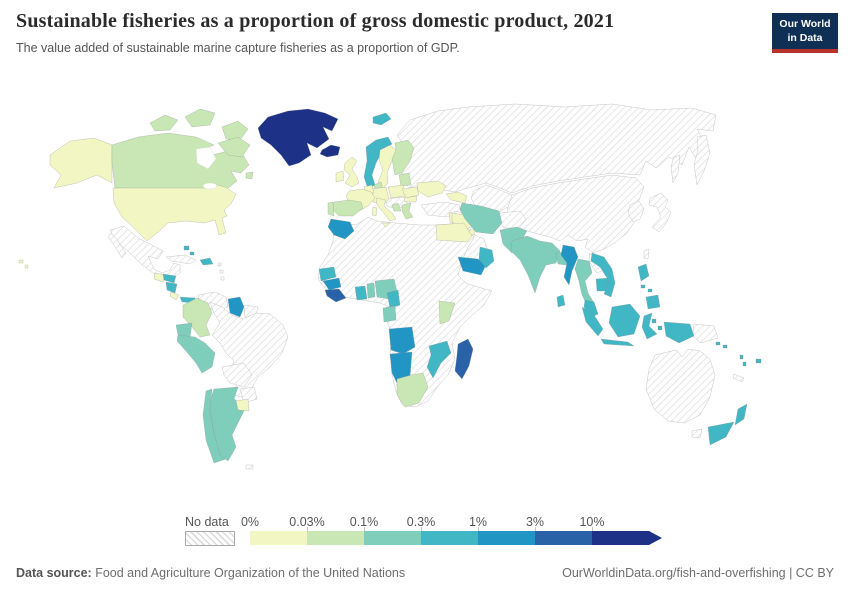  Describe the element at coordinates (393, 299) in the screenshot. I see `country-cameroon` at that location.